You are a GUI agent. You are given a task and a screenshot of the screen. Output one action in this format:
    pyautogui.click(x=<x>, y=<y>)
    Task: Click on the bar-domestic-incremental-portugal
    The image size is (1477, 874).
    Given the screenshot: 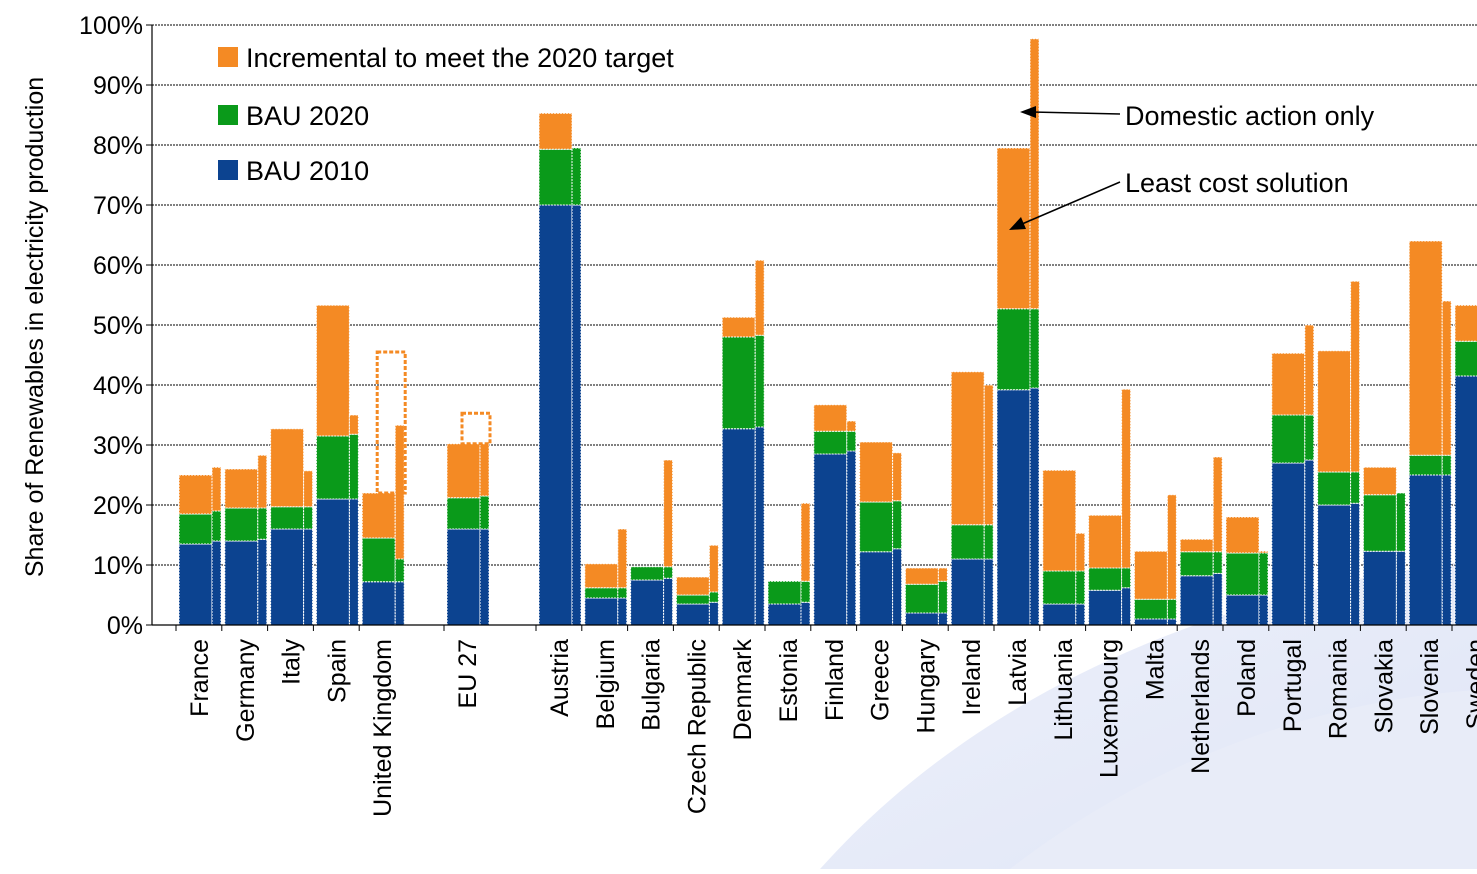 What is the action you would take?
    pyautogui.click(x=1288, y=384)
    